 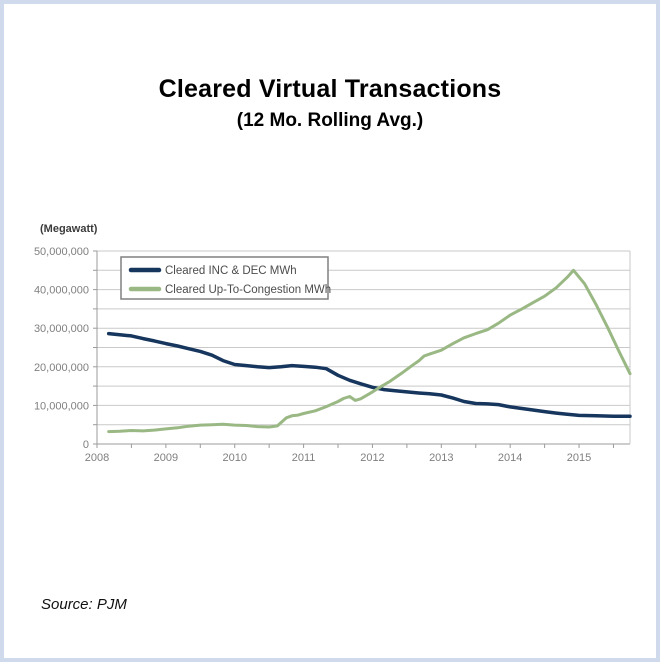 What do you see at coordinates (86, 445) in the screenshot?
I see `y-axis-label: 0` at bounding box center [86, 445].